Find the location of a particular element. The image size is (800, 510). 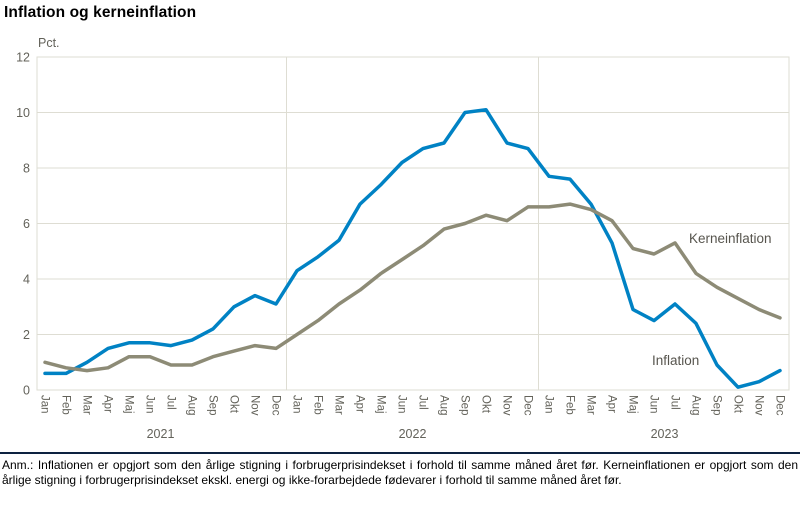

inflation-series-label: Inflation is located at coordinates (675, 360).